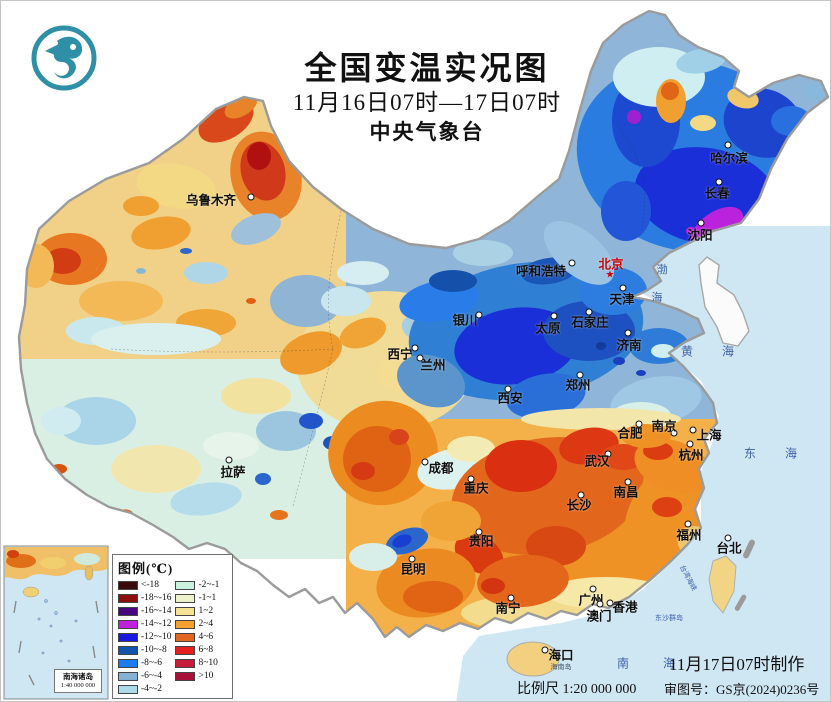 The image size is (831, 702). What do you see at coordinates (709, 435) in the screenshot?
I see `city-label: 上海` at bounding box center [709, 435].